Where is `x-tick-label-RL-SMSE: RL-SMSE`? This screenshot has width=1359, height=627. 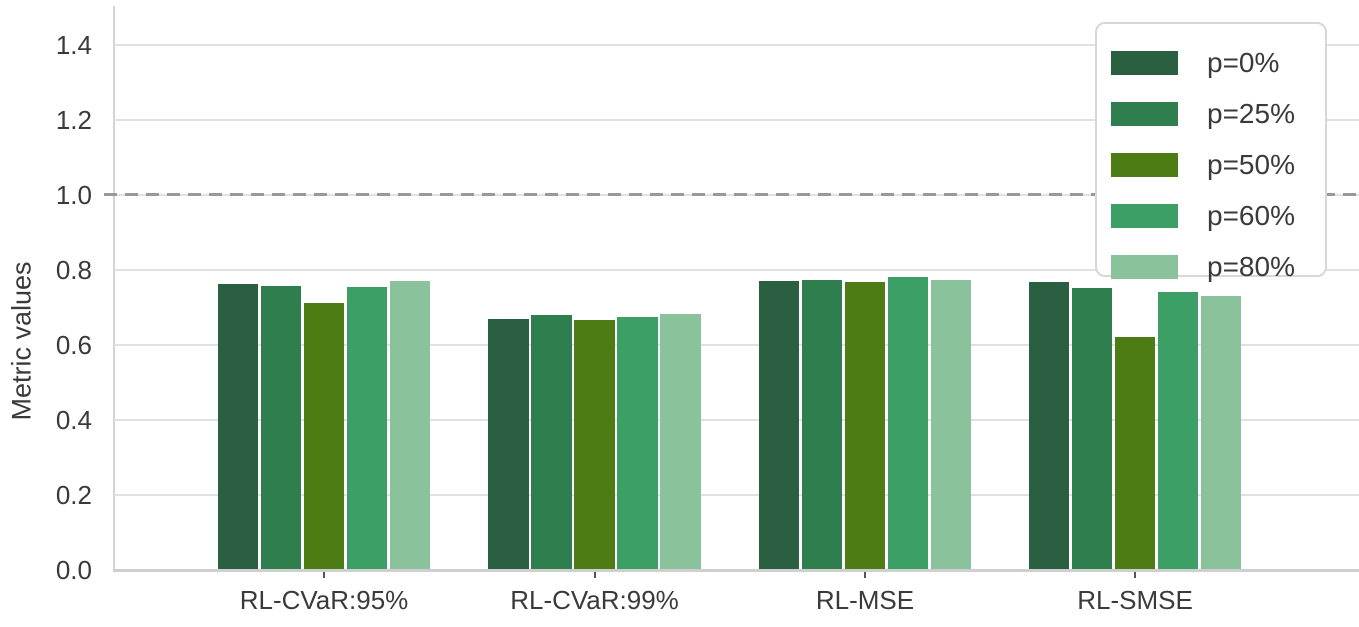 x-tick-label-RL-SMSE: RL-SMSE is located at coordinates (1135, 600).